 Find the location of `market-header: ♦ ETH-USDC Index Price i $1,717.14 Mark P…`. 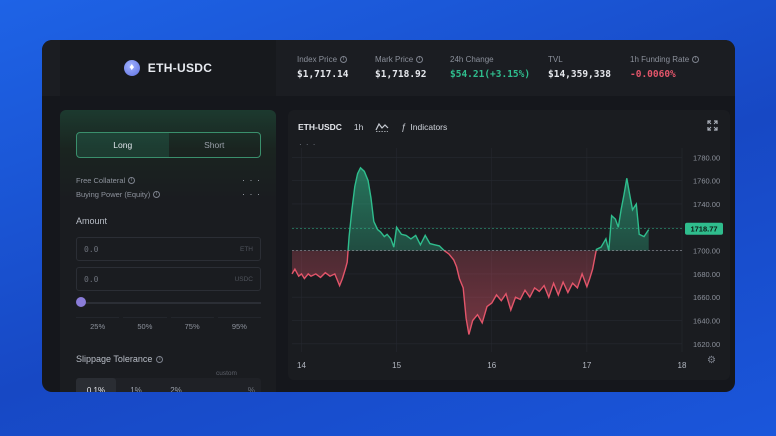

market-header: ♦ ETH-USDC Index Price i $1,717.14 Mark P… is located at coordinates (388, 68).